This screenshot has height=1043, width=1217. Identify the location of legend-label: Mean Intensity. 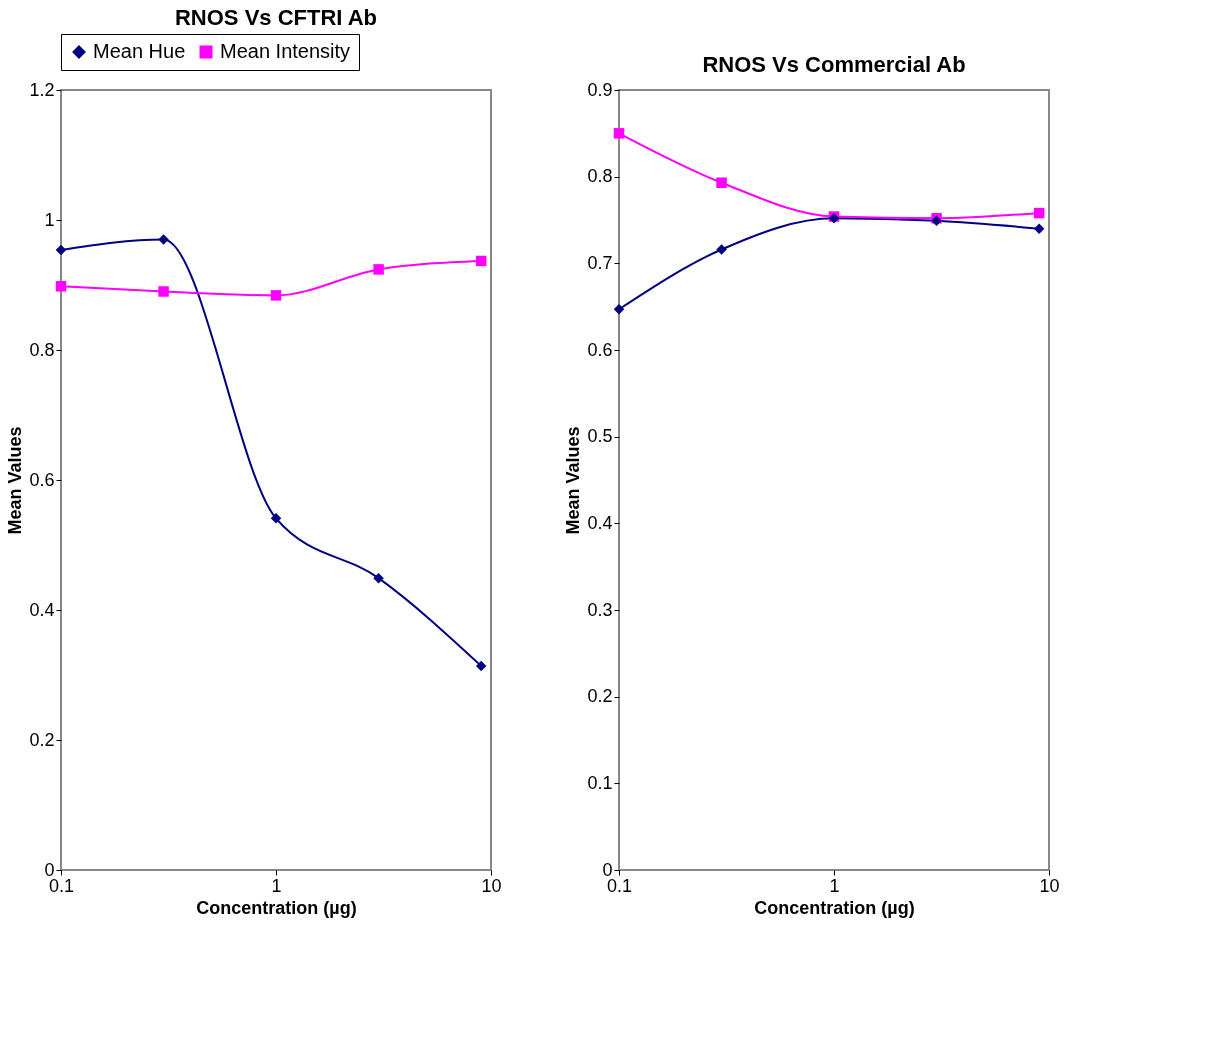
(285, 51).